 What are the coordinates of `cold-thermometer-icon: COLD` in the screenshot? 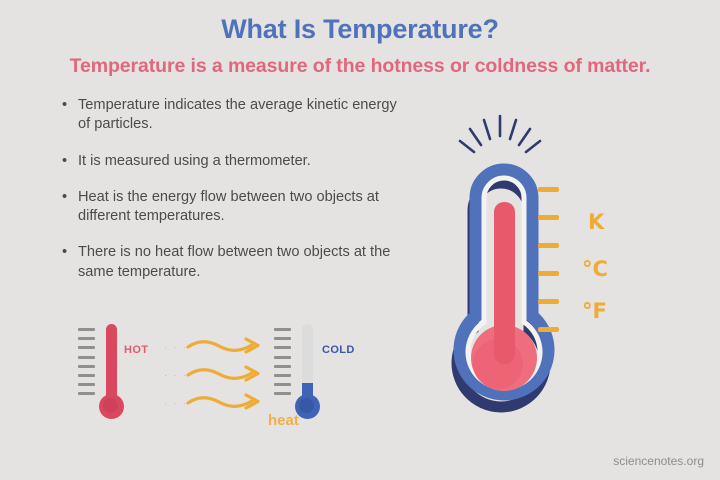 It's located at (314, 378).